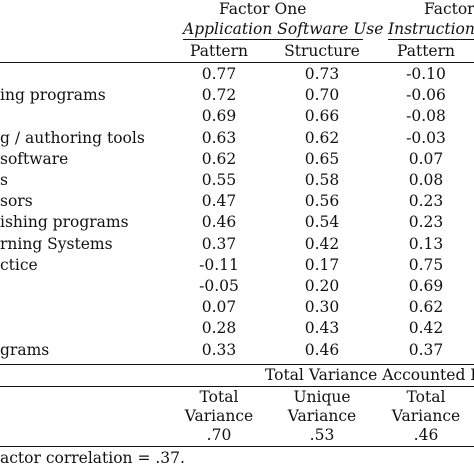 This screenshot has height=474, width=474. What do you see at coordinates (322, 95) in the screenshot?
I see `structure-1-value: 0.70` at bounding box center [322, 95].